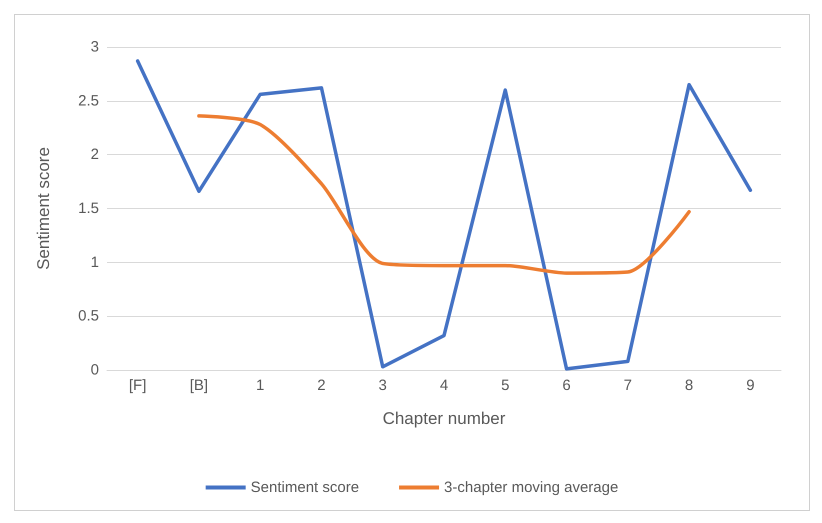 This screenshot has height=523, width=822. What do you see at coordinates (305, 487) in the screenshot?
I see `legend-label: Sentiment score` at bounding box center [305, 487].